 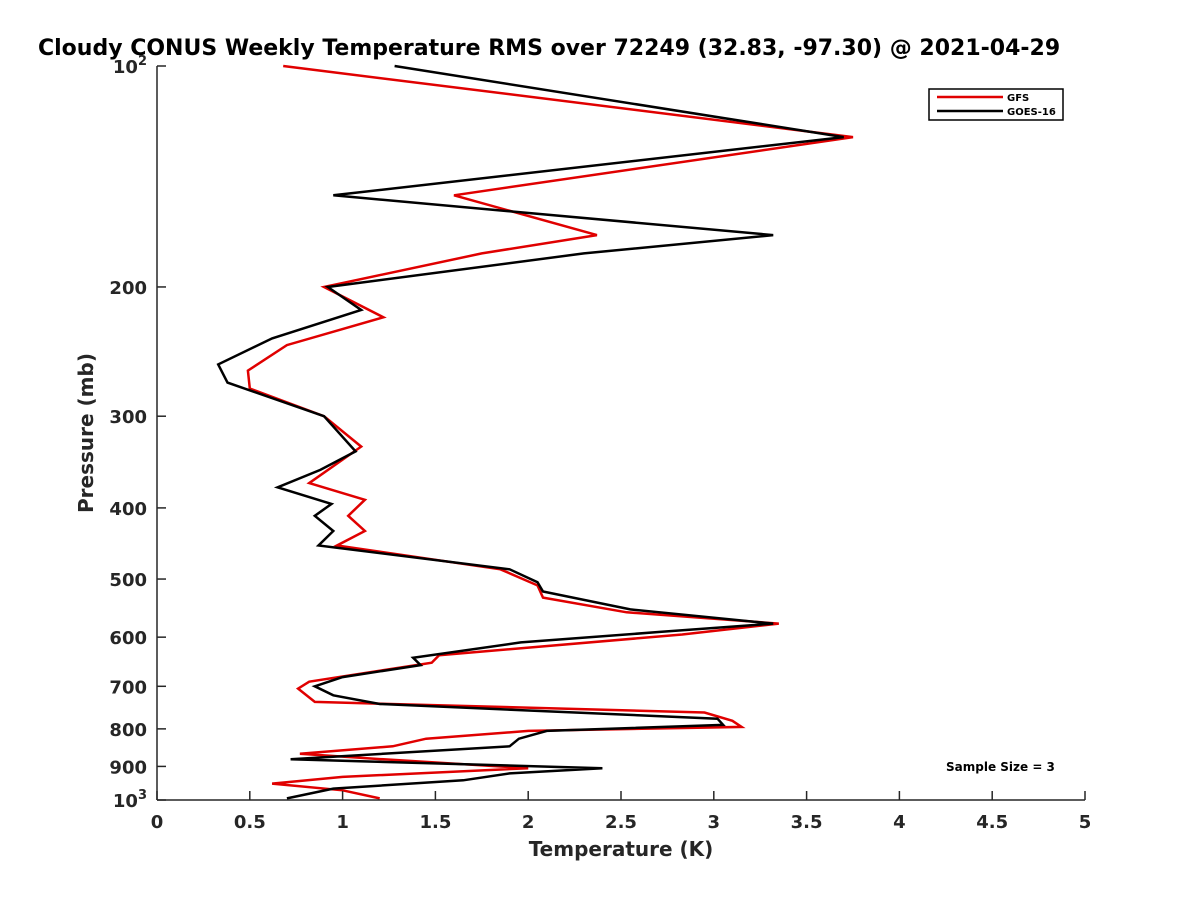 I want to click on x-tick-label: 1.5, so click(x=435, y=822).